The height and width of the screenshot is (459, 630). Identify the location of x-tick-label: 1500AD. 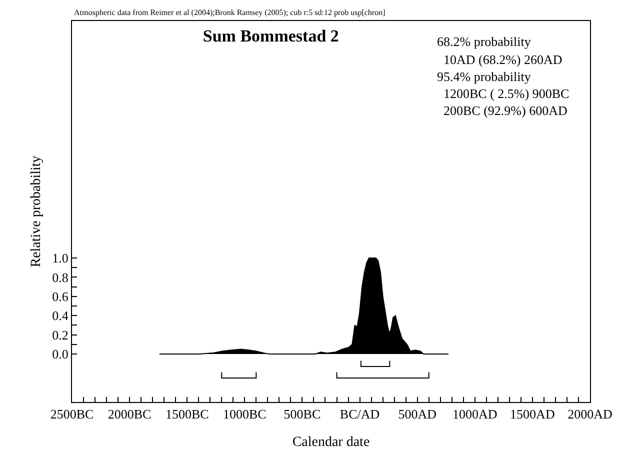
(532, 414).